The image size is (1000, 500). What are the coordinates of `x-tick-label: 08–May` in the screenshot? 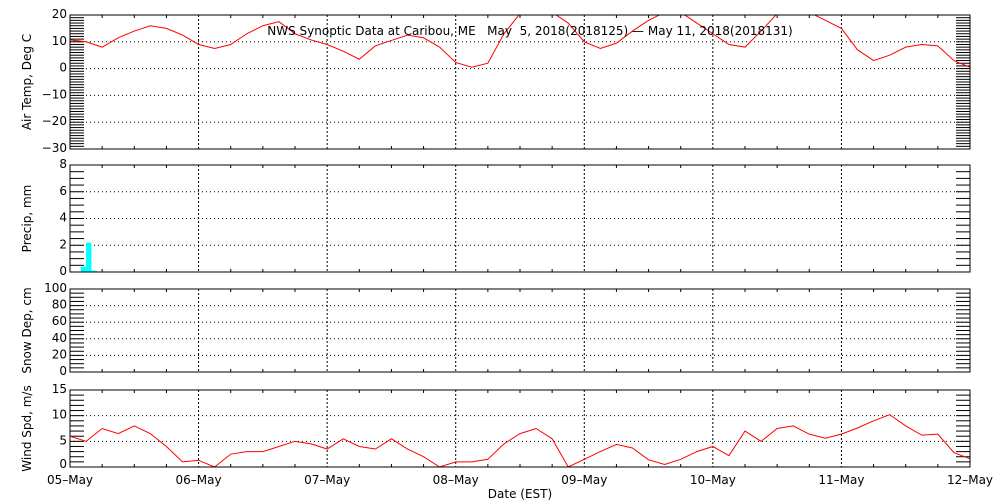 It's located at (456, 480).